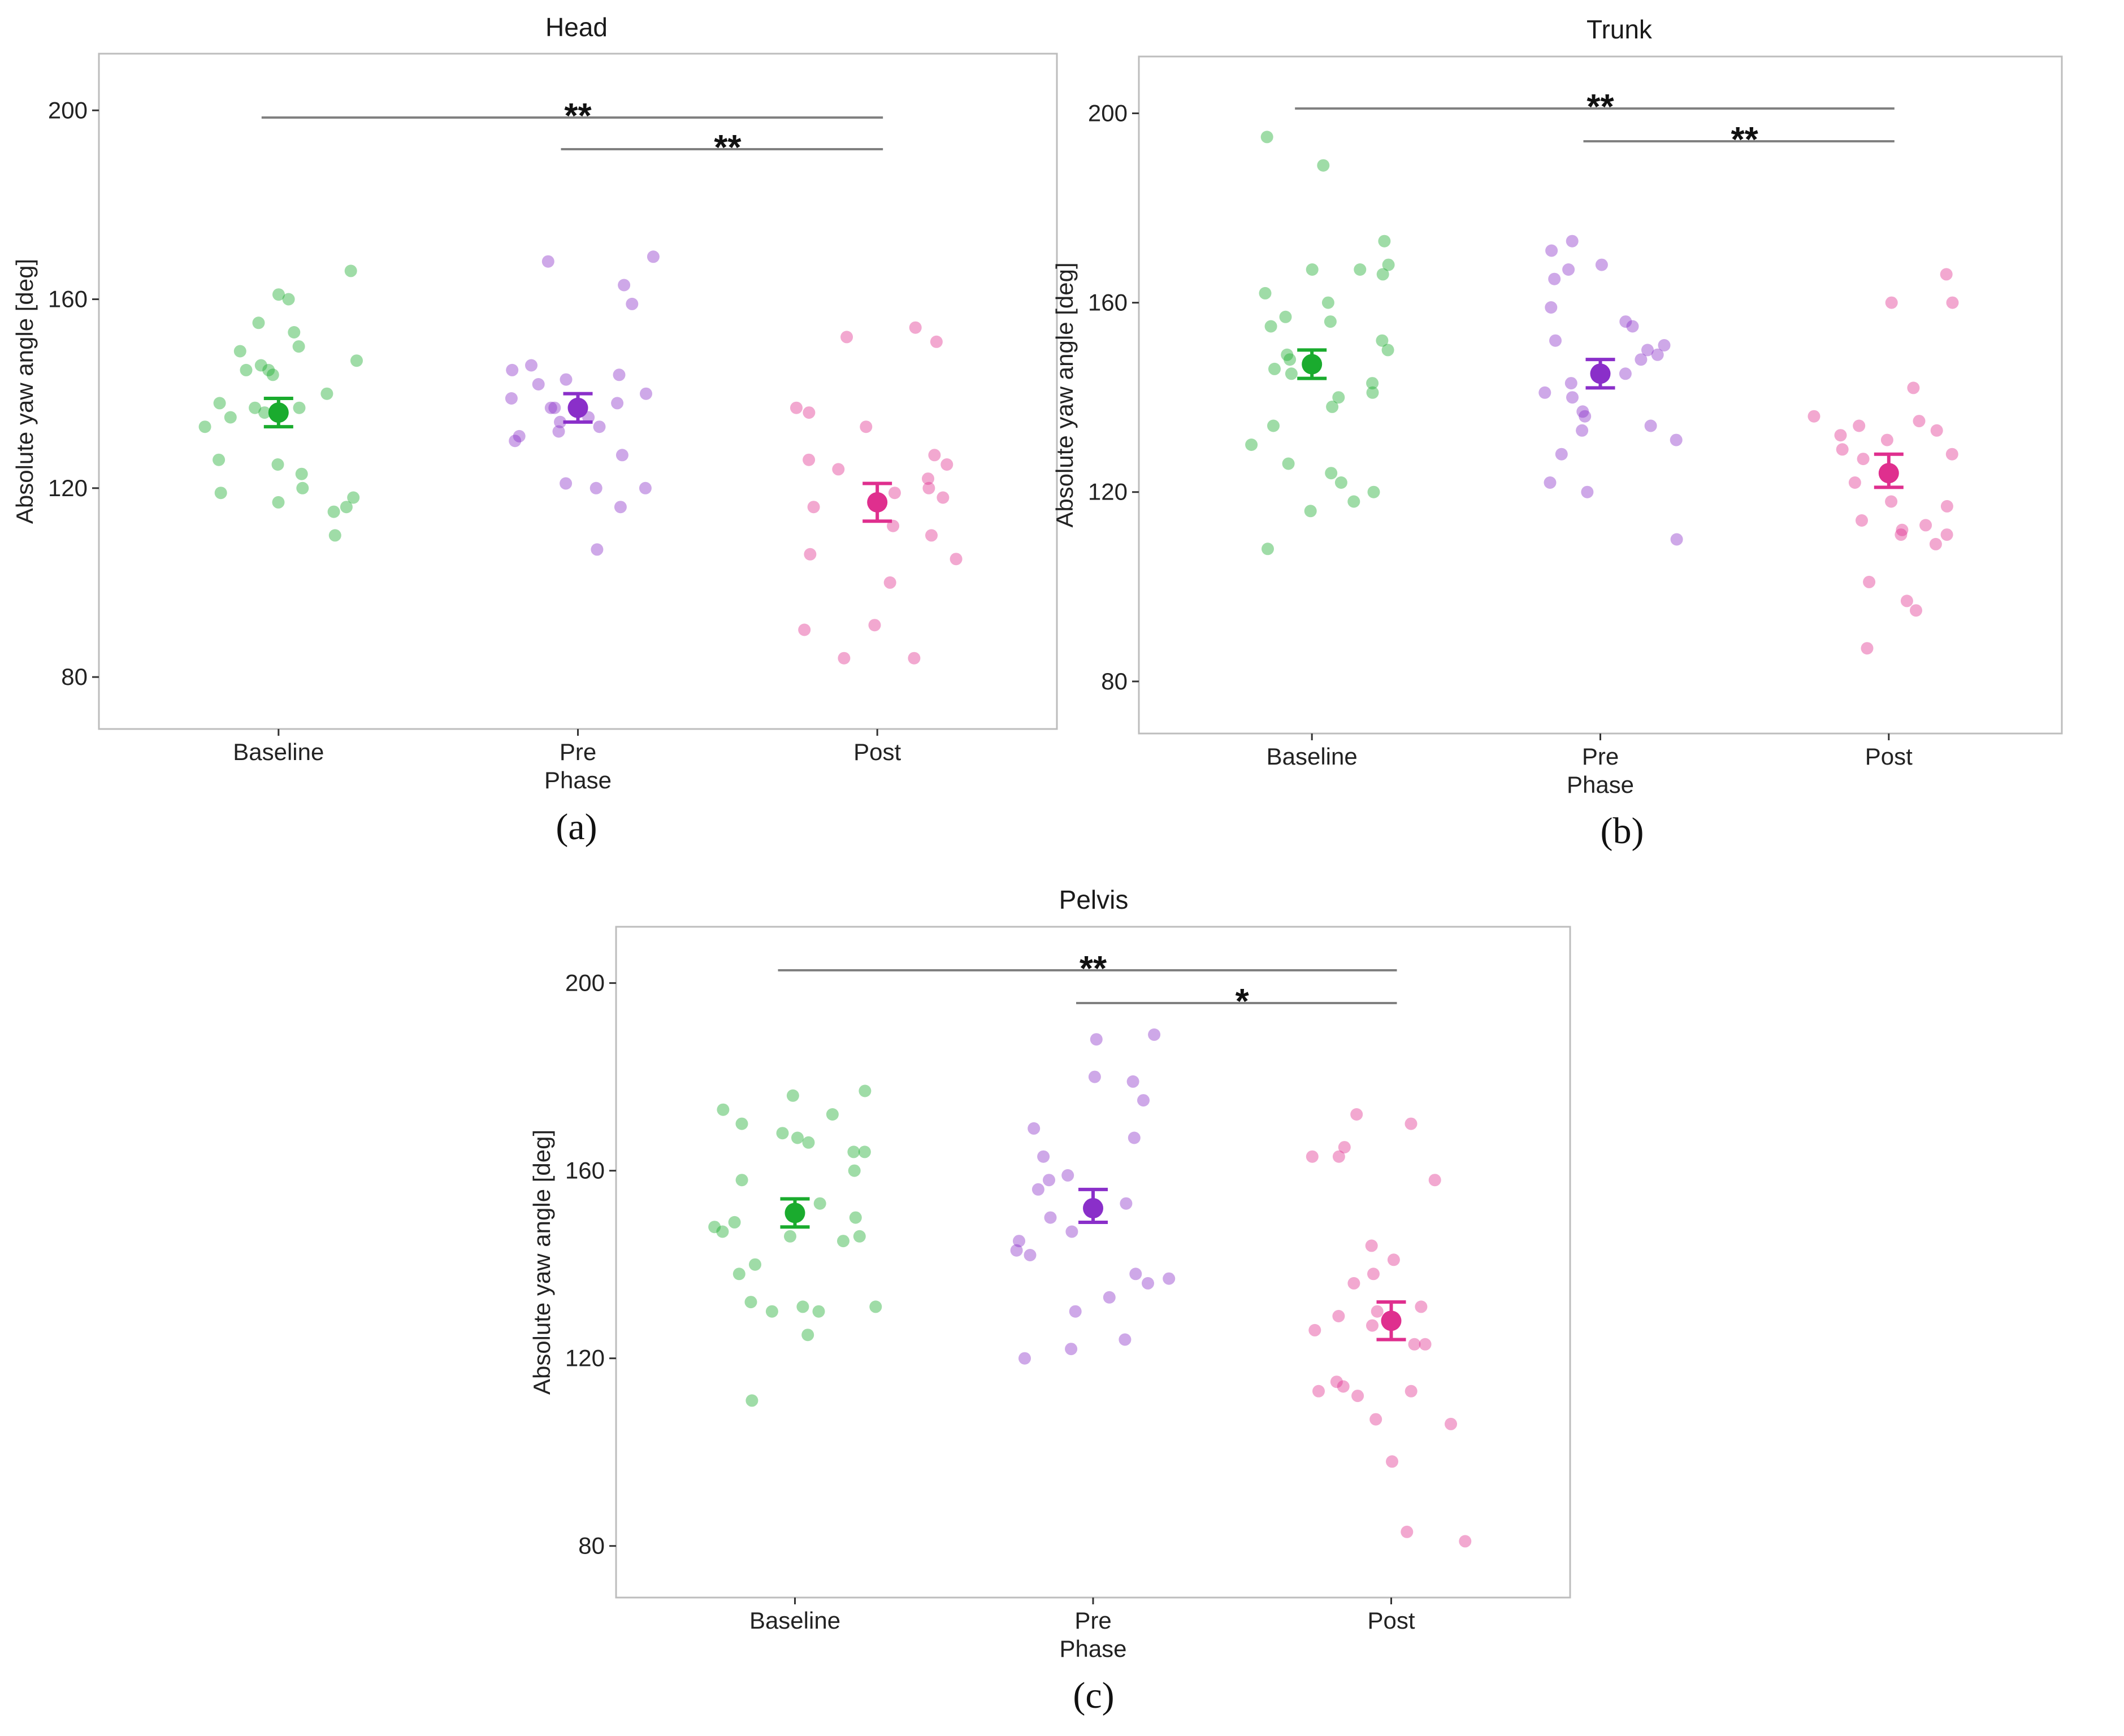 Image resolution: width=2124 pixels, height=1736 pixels. Describe the element at coordinates (794, 1213) in the screenshot. I see `mean-point-baseline` at that location.